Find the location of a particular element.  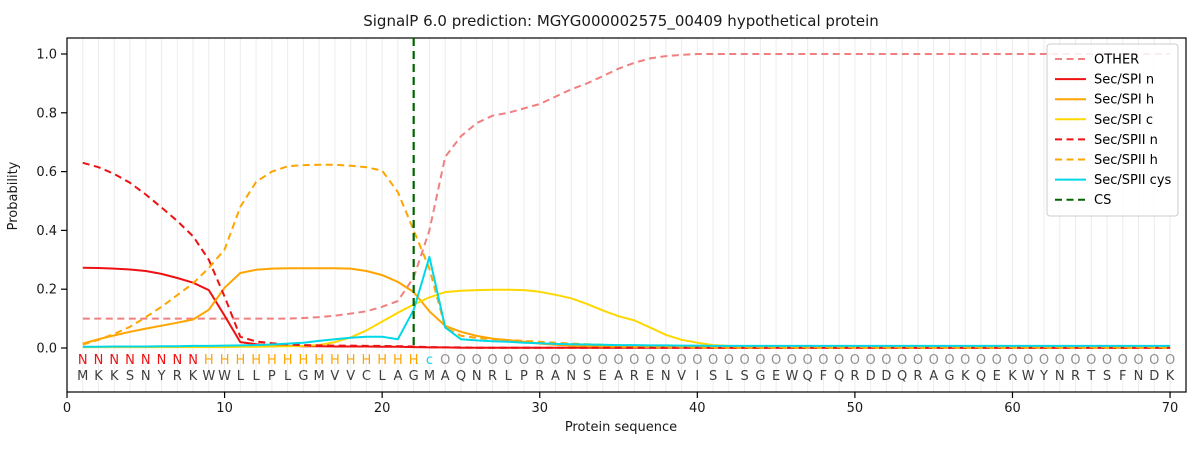

y-tick-label: 0.4 is located at coordinates (46, 231).